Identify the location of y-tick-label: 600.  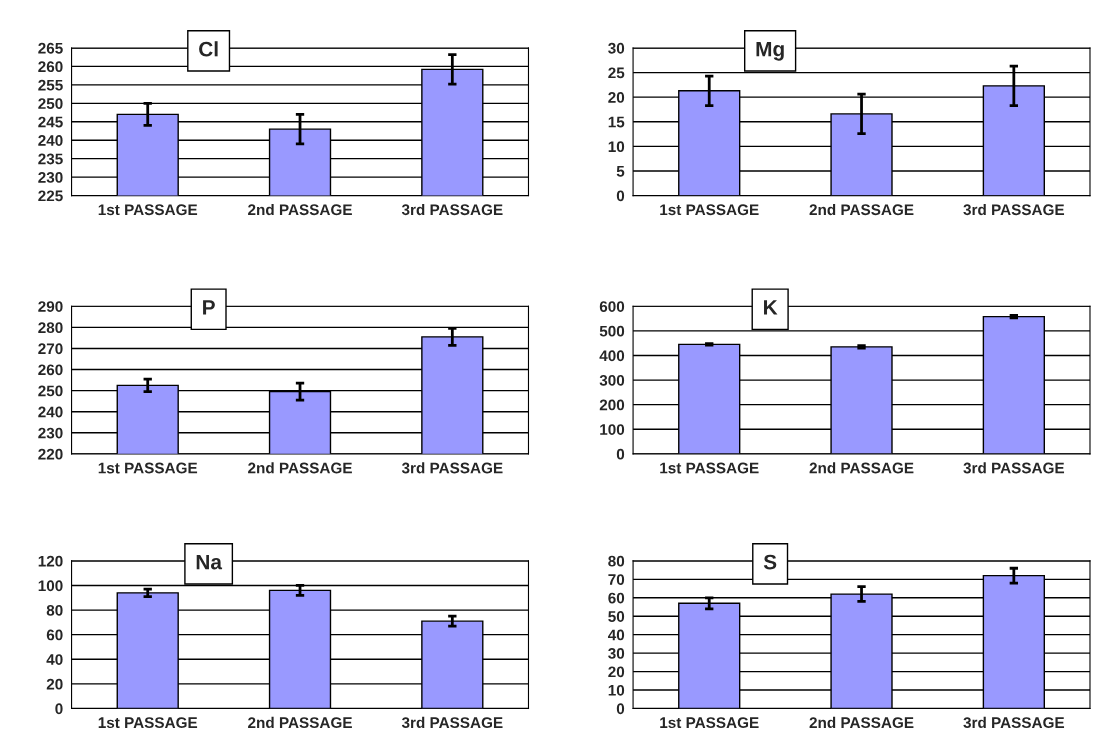
(612, 306).